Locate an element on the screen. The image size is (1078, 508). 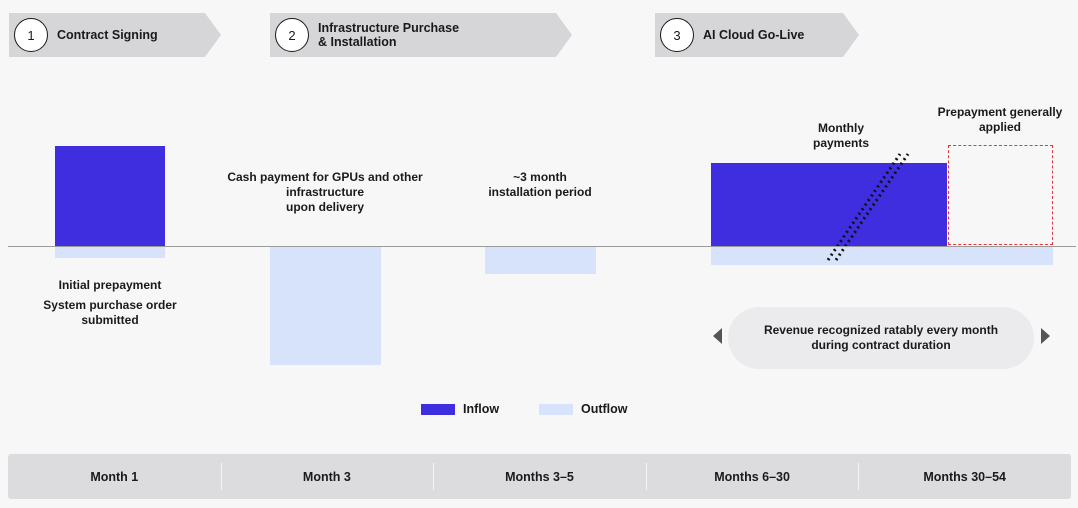
gpu-payment-outflow-box is located at coordinates (325, 306).